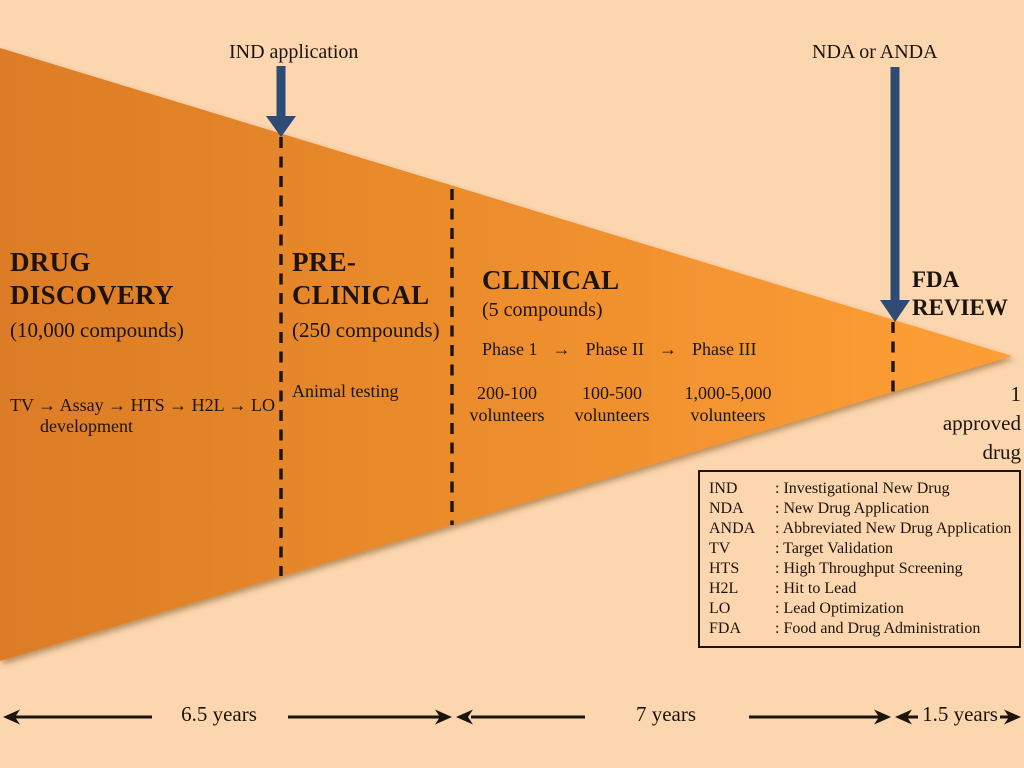  I want to click on legend-row-hts: HTS : High Throughput Screening, so click(862, 569).